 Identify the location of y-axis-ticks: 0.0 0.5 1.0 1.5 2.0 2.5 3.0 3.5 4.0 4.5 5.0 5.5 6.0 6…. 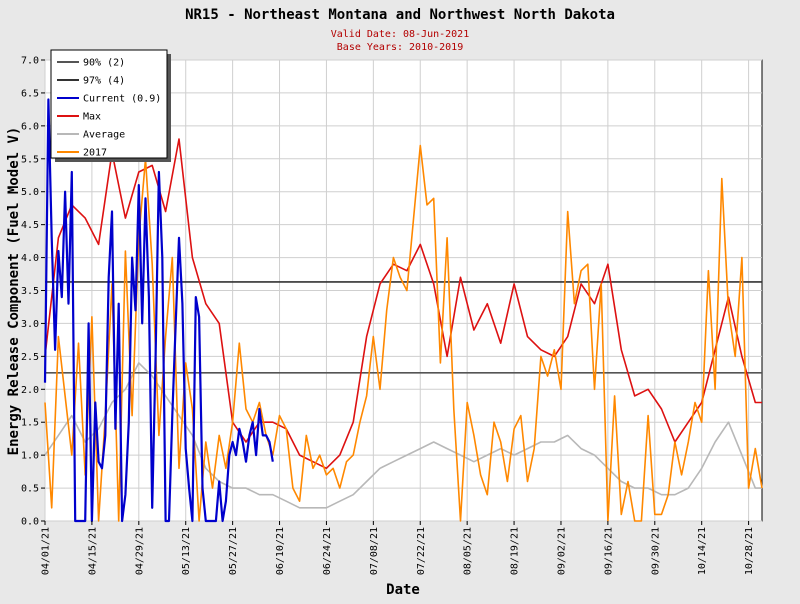
(33, 292).